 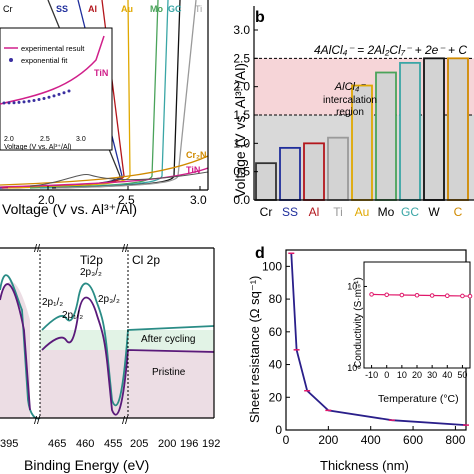 What do you see at coordinates (266, 181) in the screenshot?
I see `bar-cr` at bounding box center [266, 181].